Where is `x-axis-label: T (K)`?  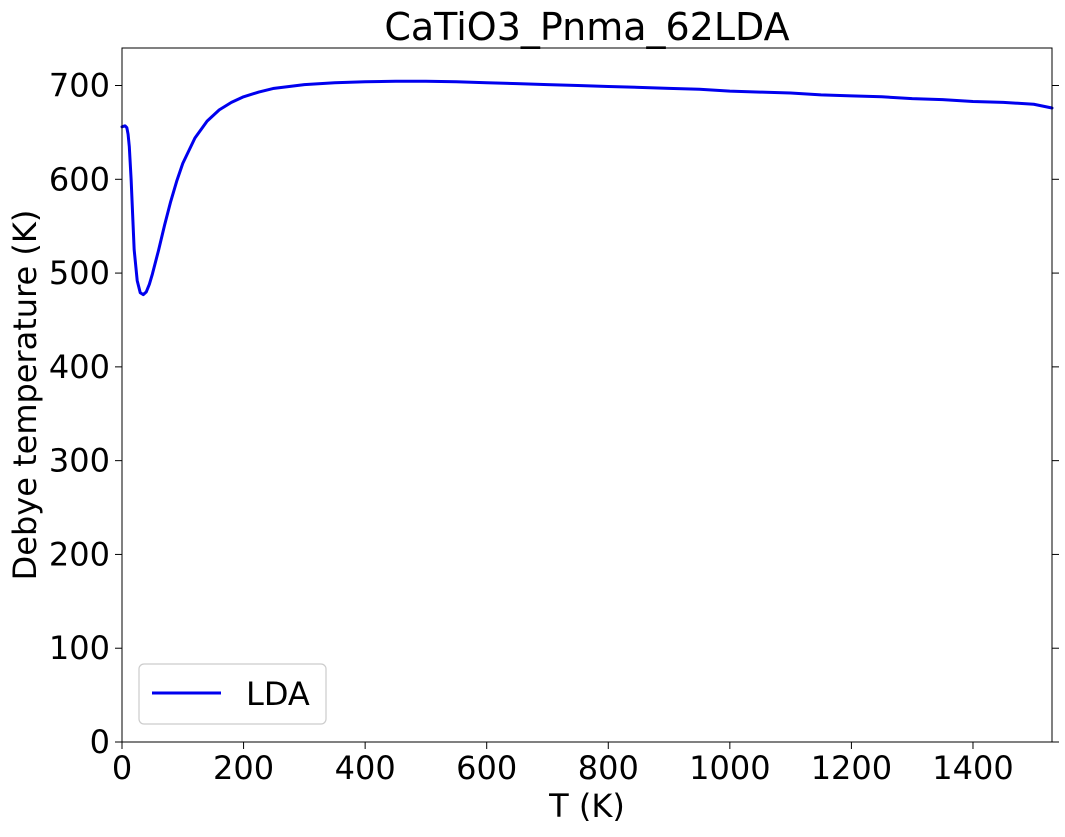 x-axis-label: T (K) is located at coordinates (586, 806).